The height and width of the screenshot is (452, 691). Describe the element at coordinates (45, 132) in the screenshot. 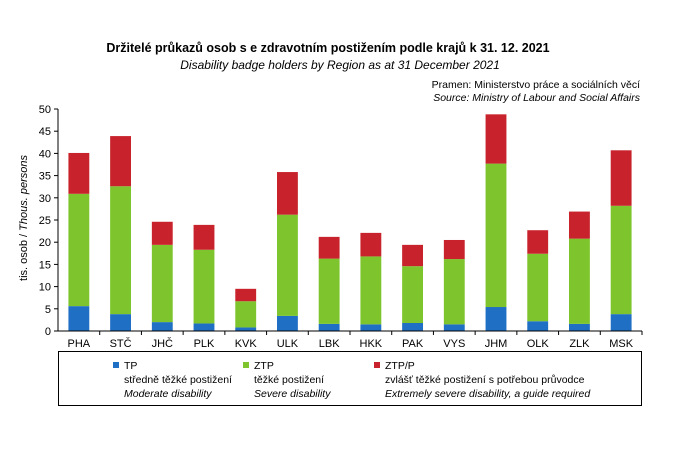

I see `y-tick-label: 45` at that location.